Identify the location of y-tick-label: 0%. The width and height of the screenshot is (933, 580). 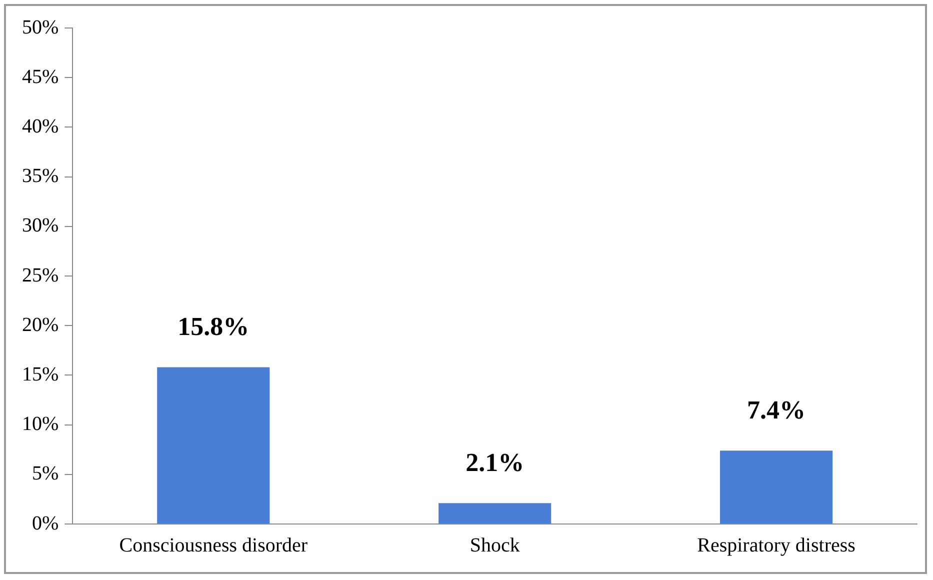
(45, 523).